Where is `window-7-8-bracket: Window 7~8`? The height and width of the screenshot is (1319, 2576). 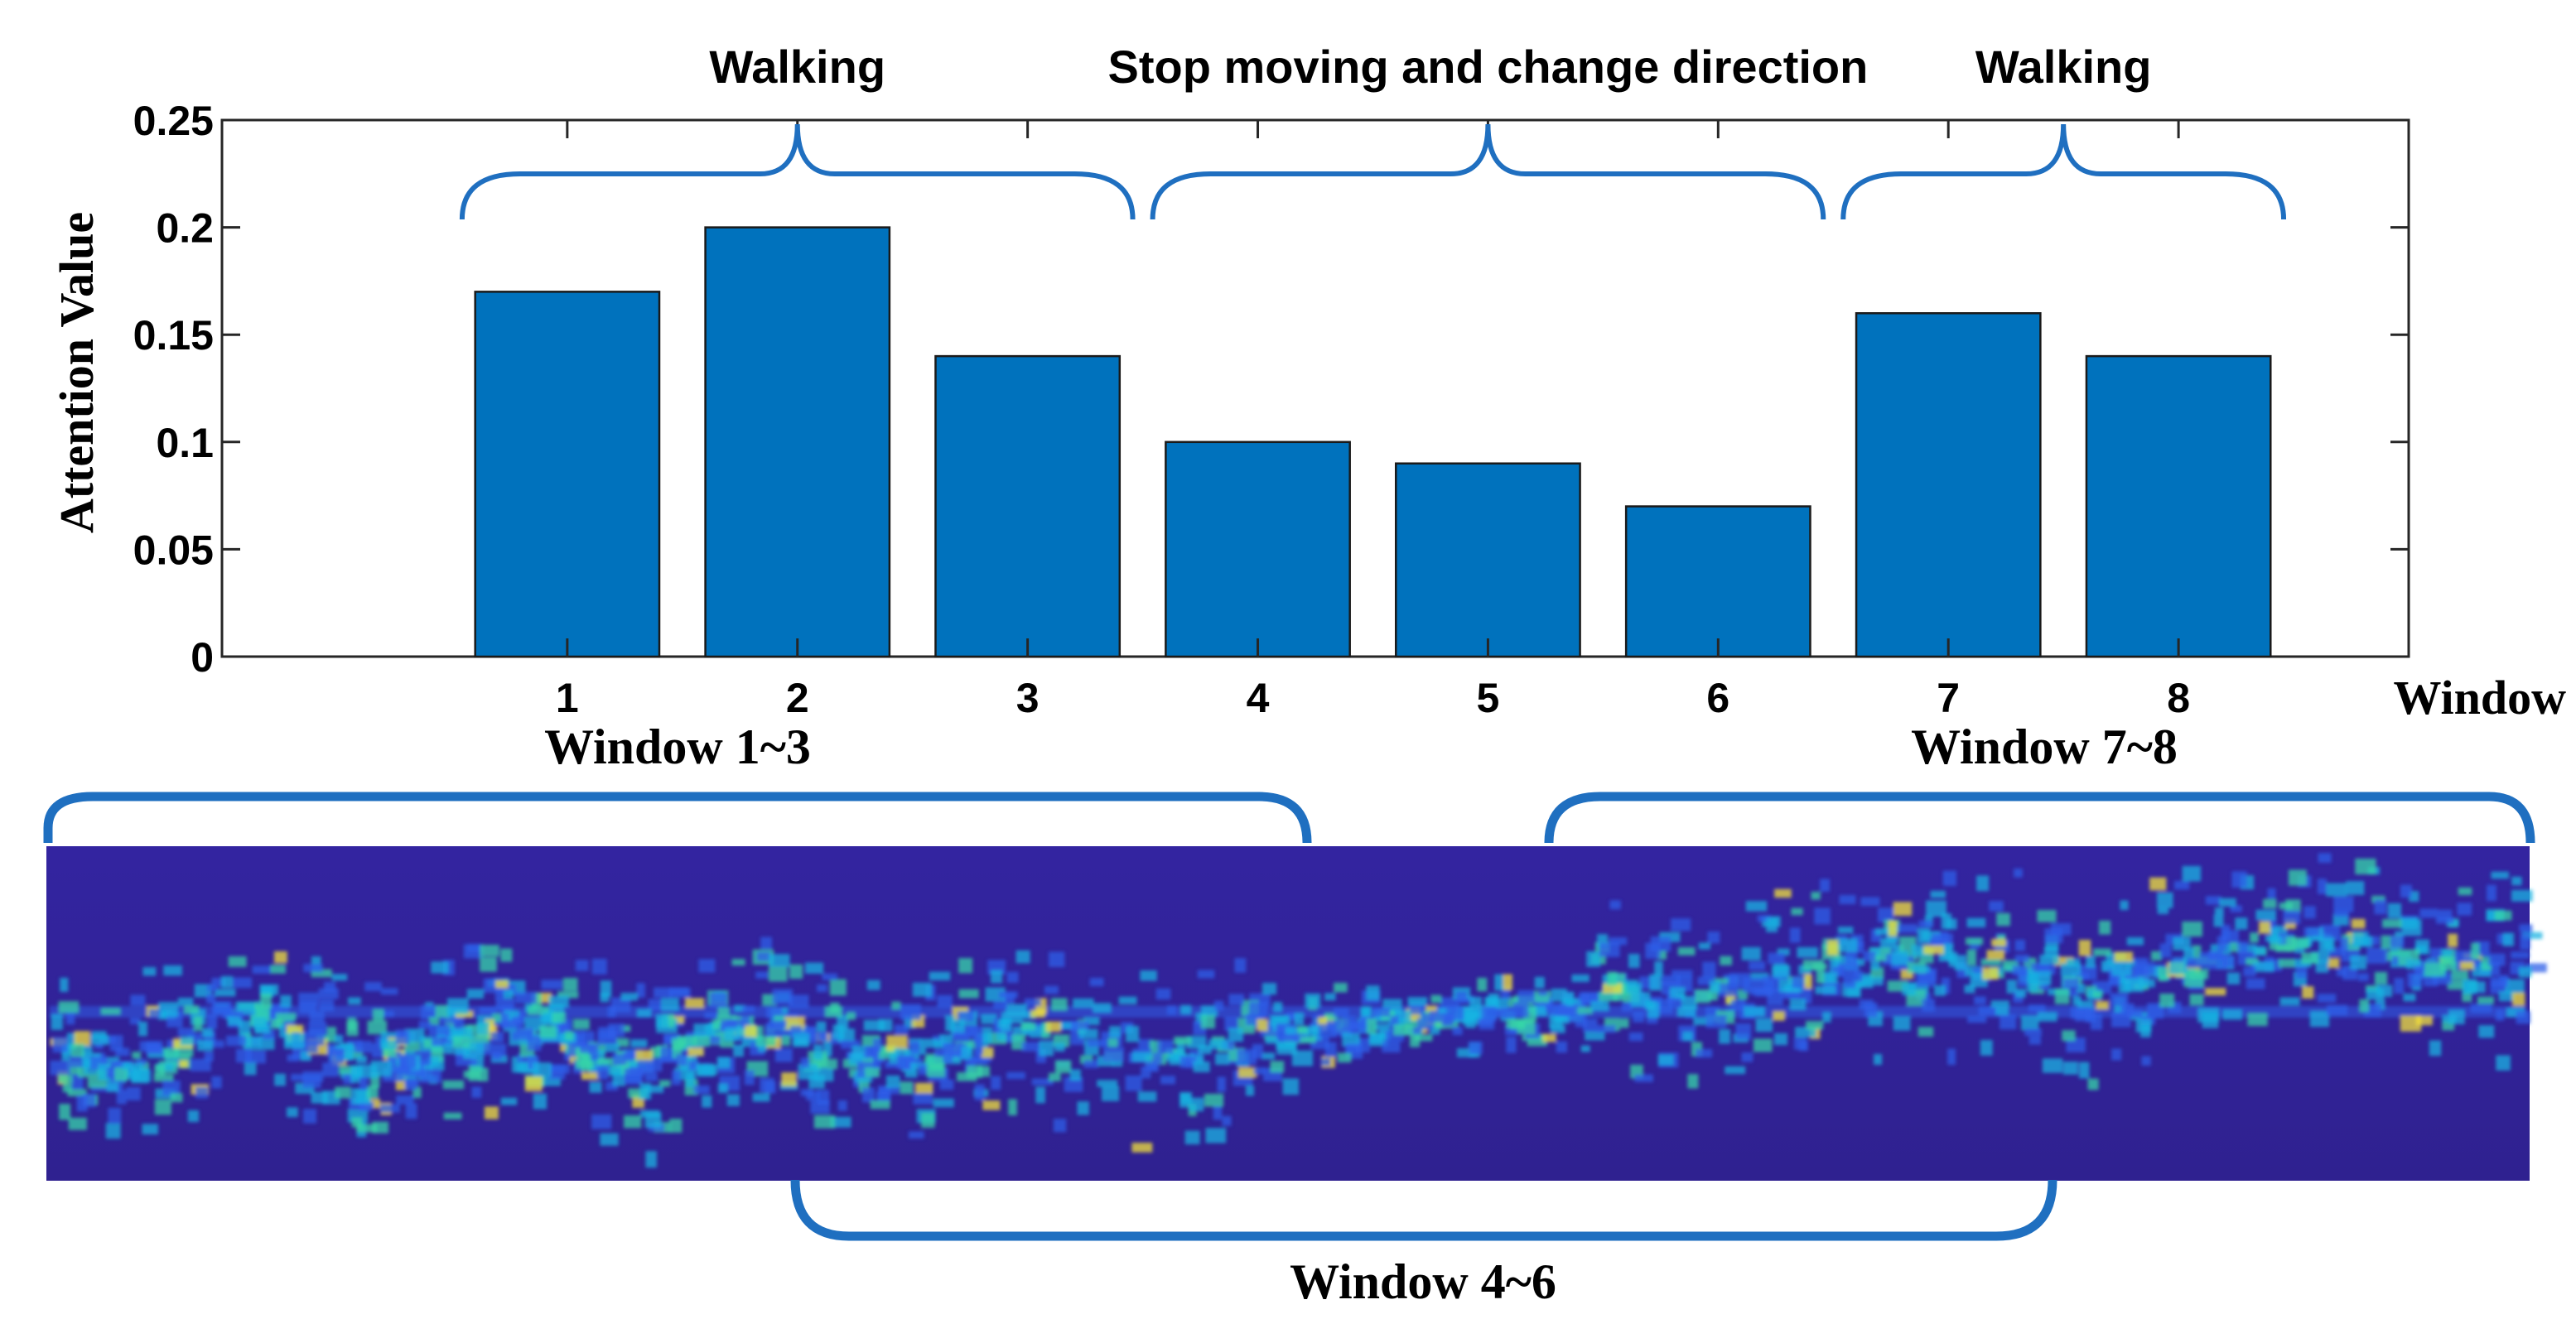 window-7-8-bracket: Window 7~8 is located at coordinates (2040, 782).